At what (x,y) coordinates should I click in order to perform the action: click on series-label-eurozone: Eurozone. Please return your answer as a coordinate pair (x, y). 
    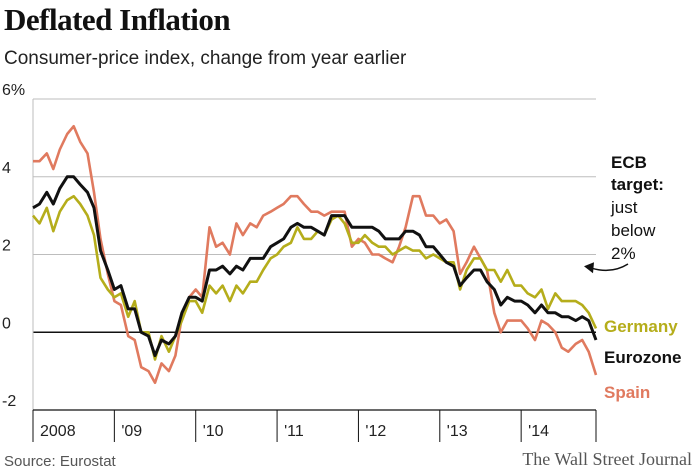
    Looking at the image, I should click on (642, 357).